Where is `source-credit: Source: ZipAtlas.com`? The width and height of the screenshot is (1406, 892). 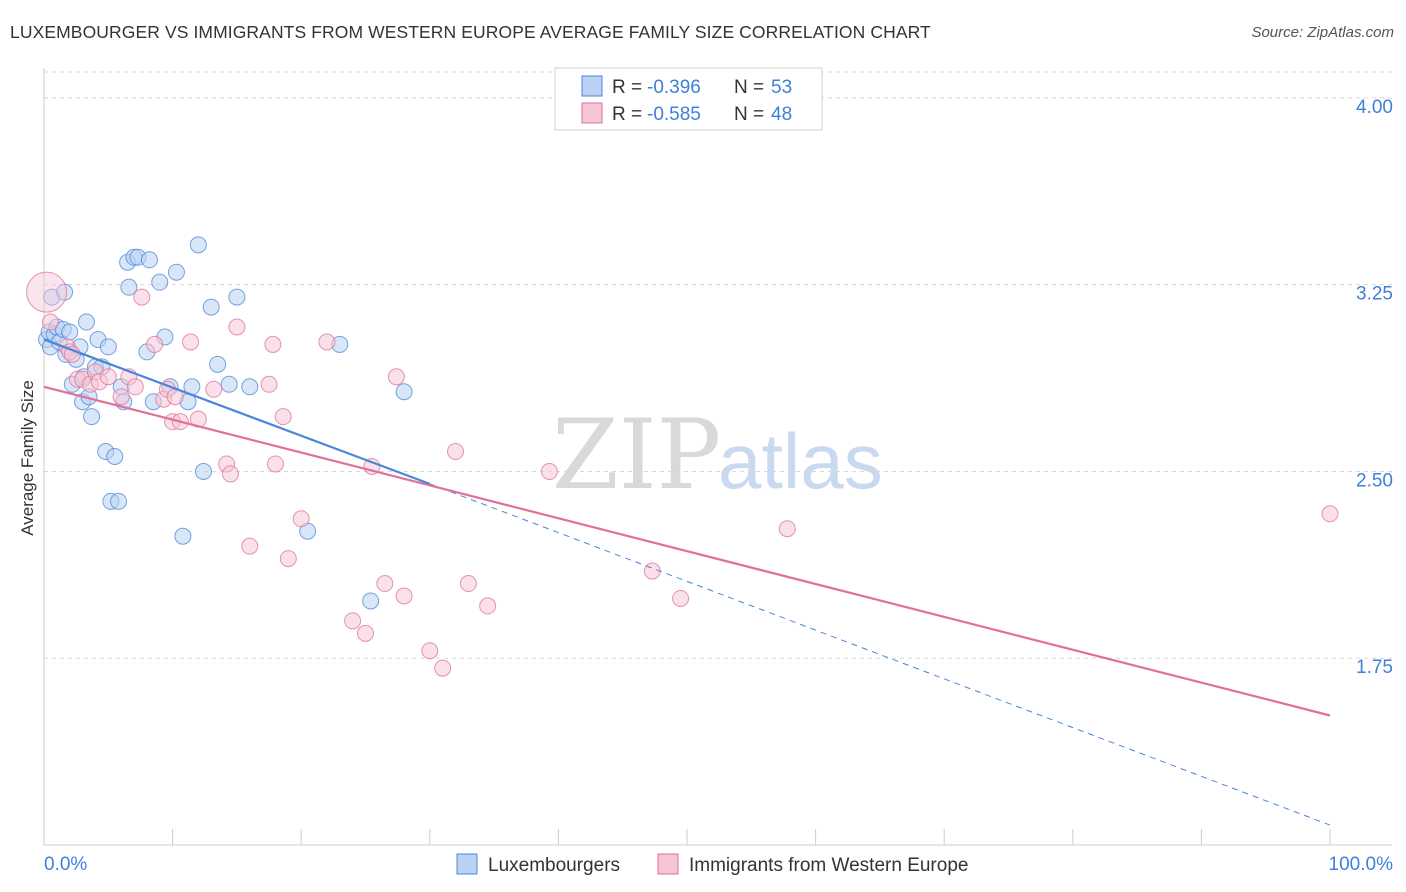
source-credit: Source: ZipAtlas.com is located at coordinates (1322, 32).